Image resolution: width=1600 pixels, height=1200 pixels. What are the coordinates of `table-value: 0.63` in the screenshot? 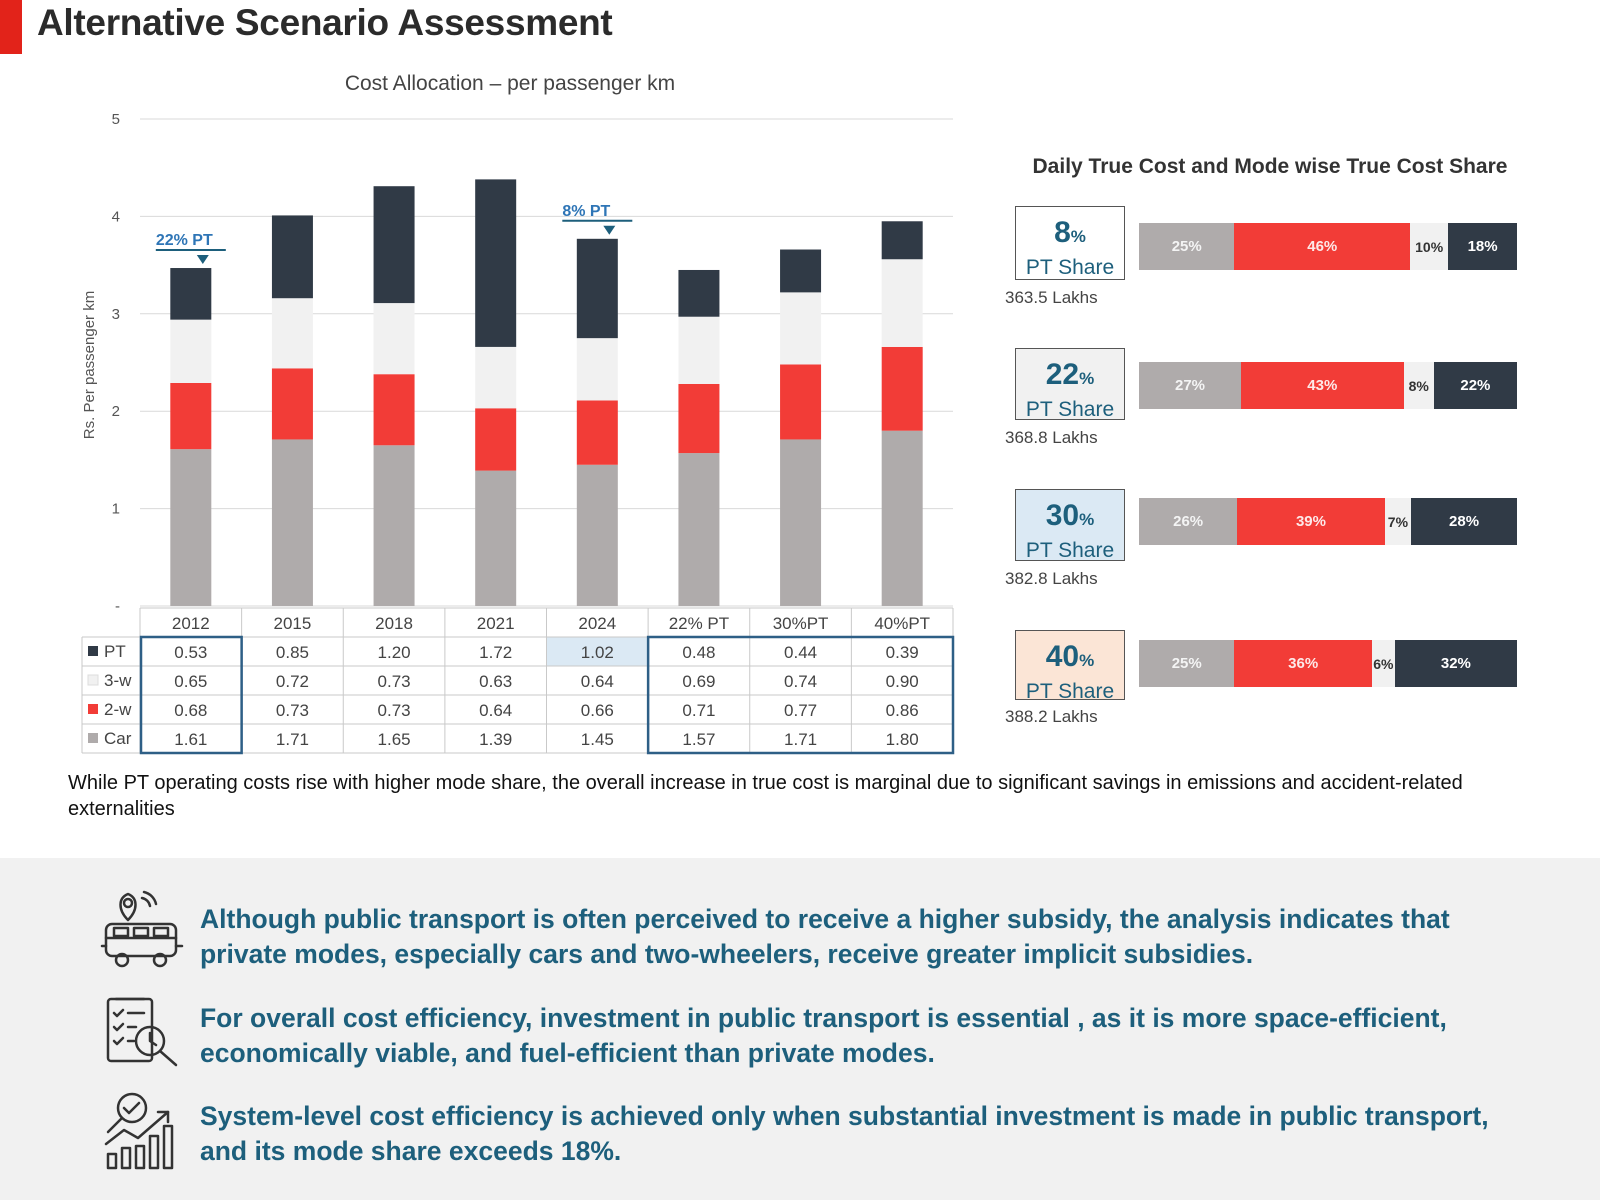 It's located at (495, 681).